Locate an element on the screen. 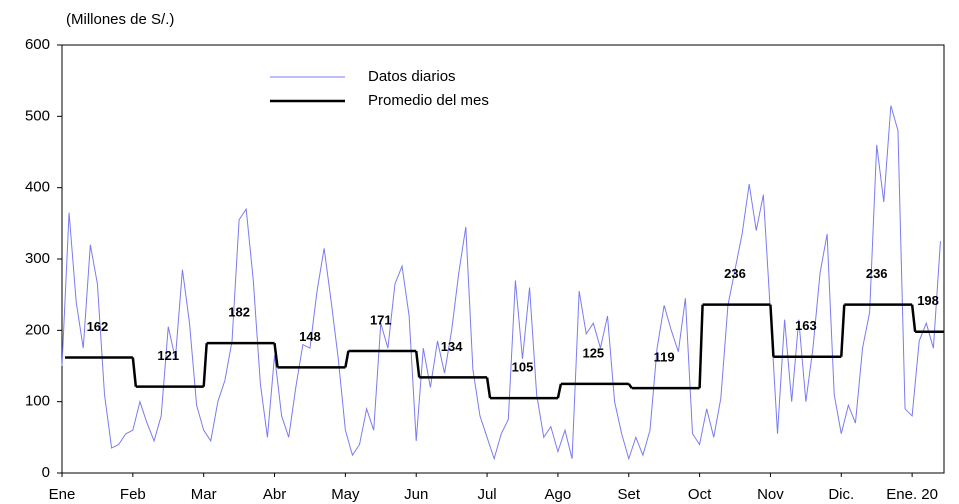 This screenshot has height=504, width=959. y-tick-label: 200 is located at coordinates (37, 329).